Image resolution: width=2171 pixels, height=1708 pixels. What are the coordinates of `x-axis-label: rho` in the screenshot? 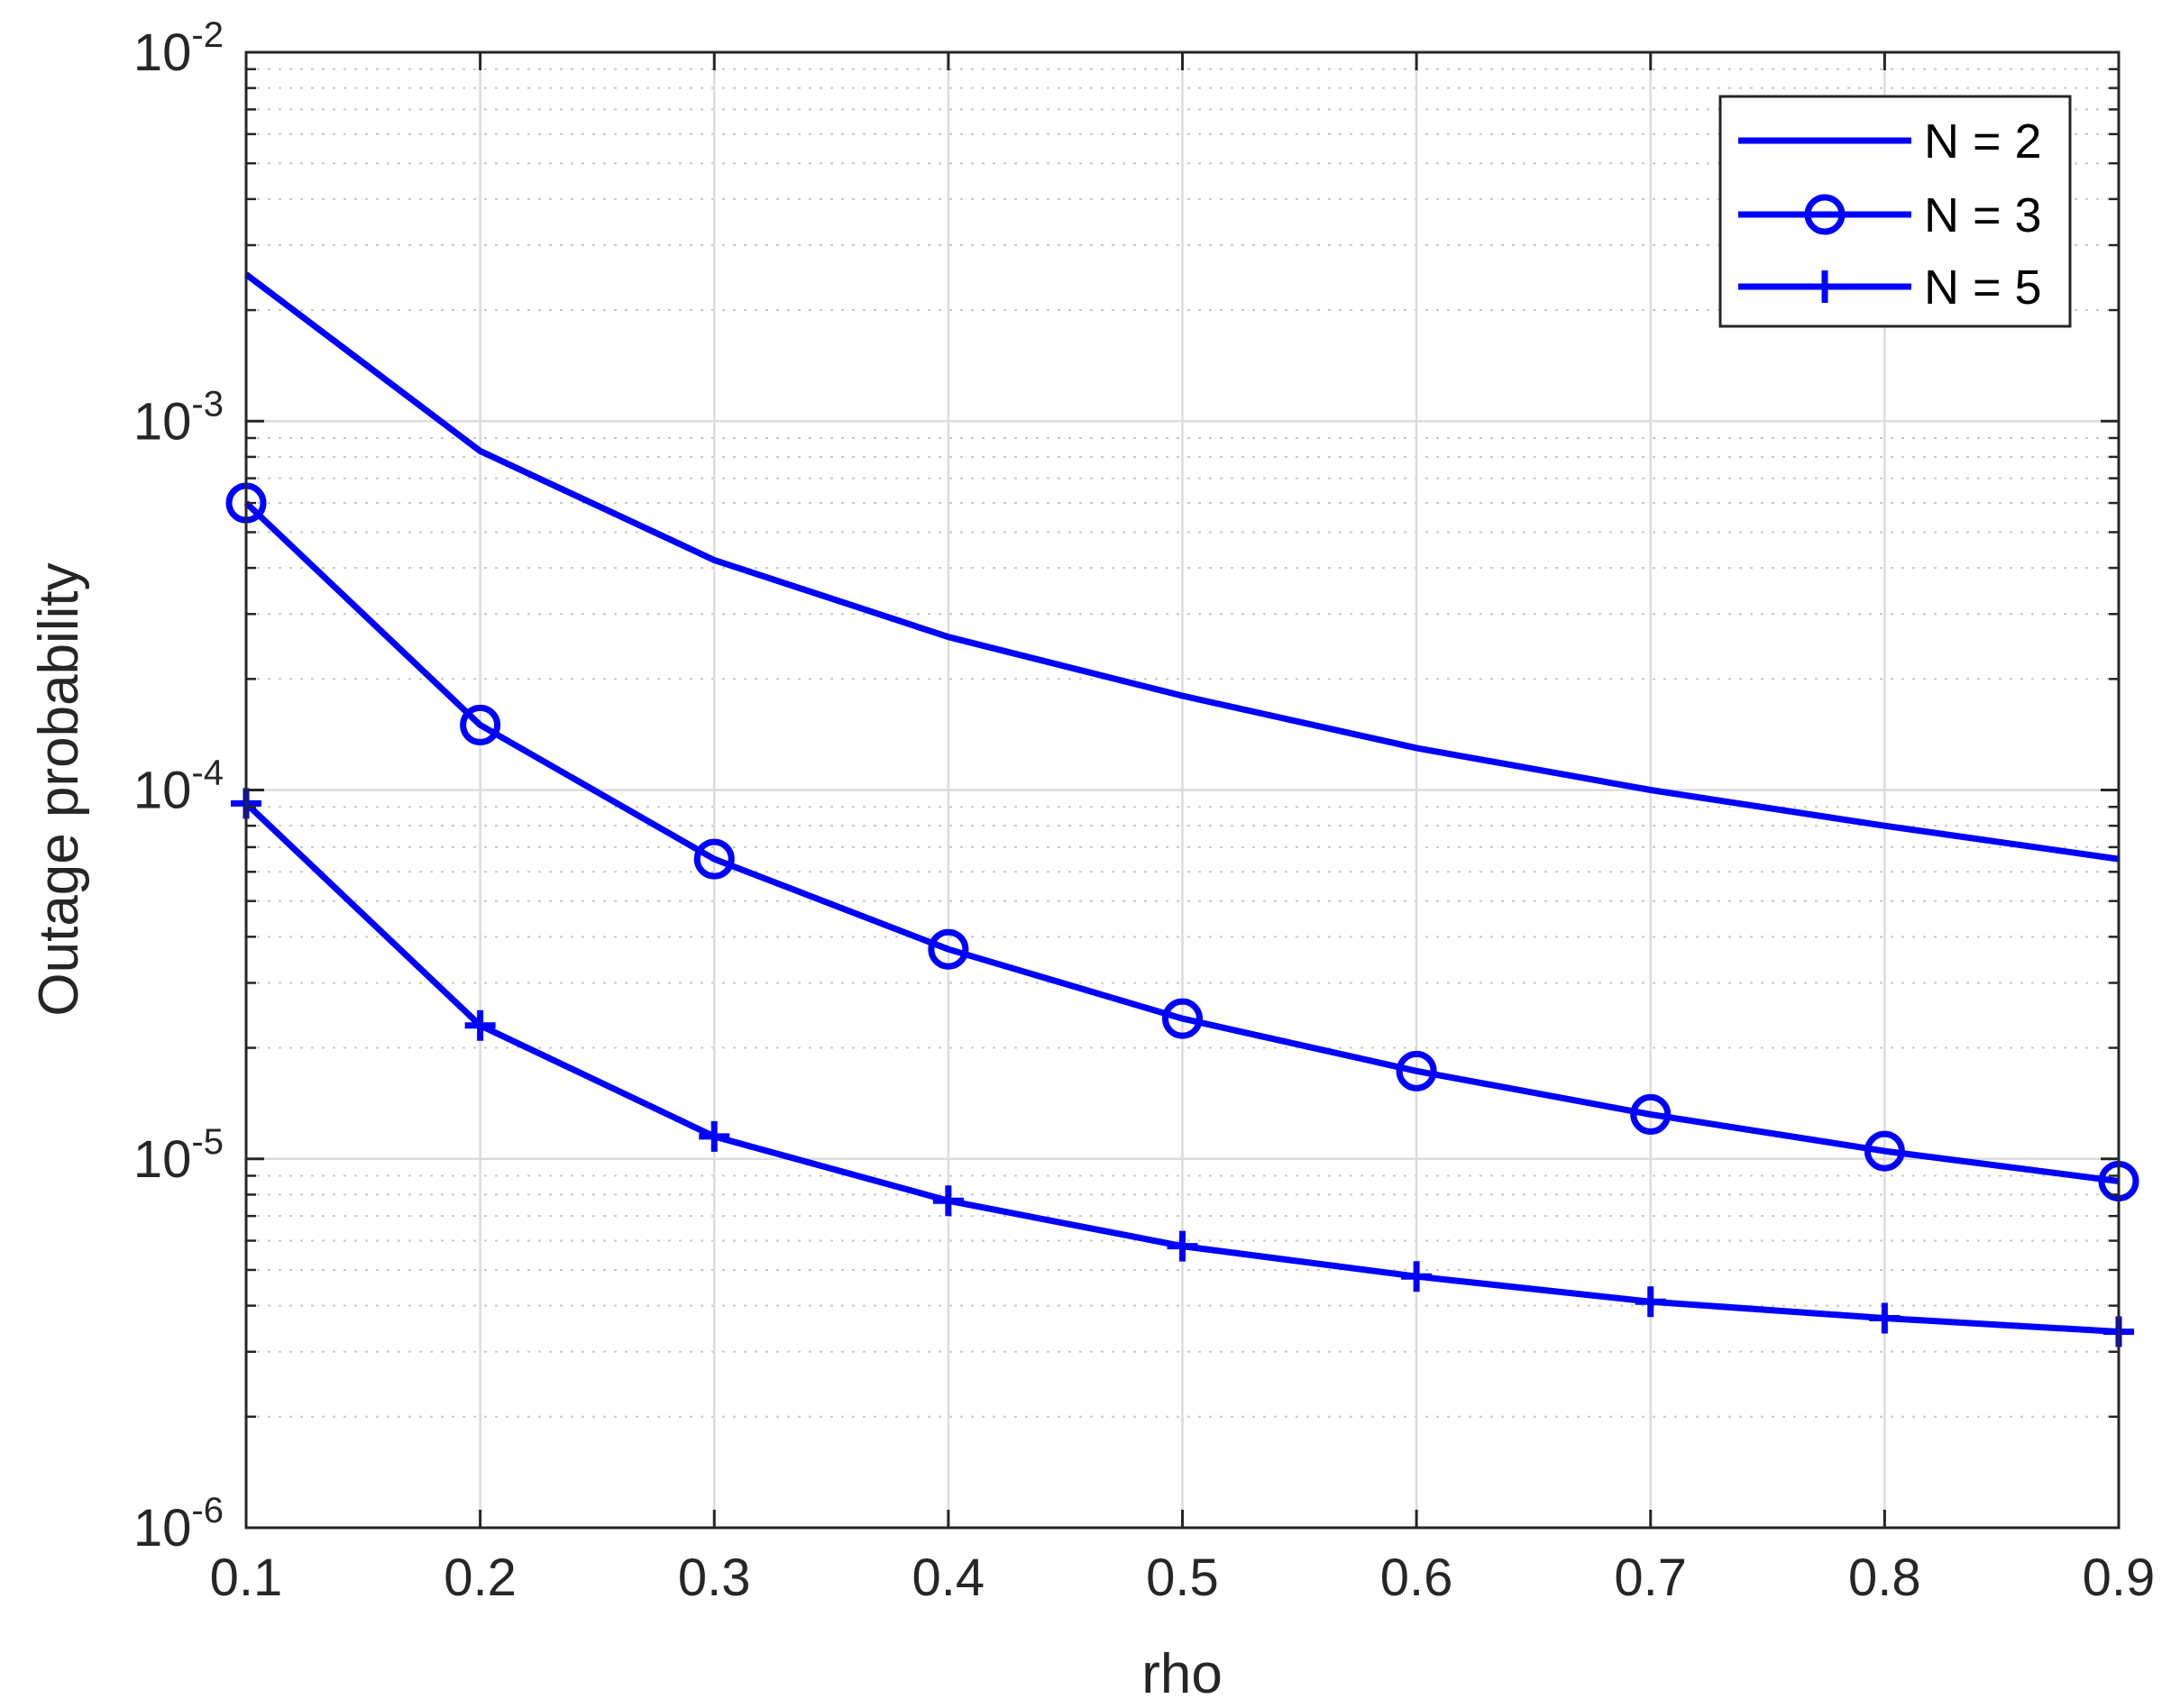 It's located at (1182, 1674).